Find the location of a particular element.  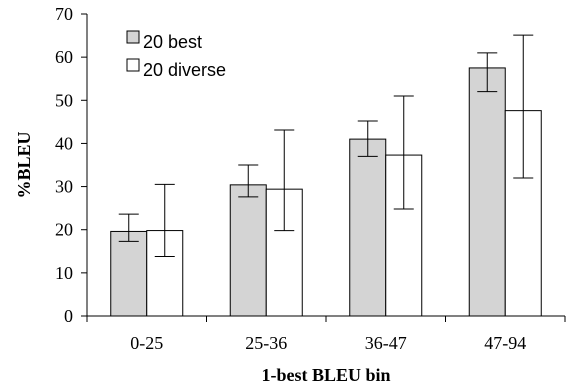

y-tick-label: 40 is located at coordinates (64, 143).